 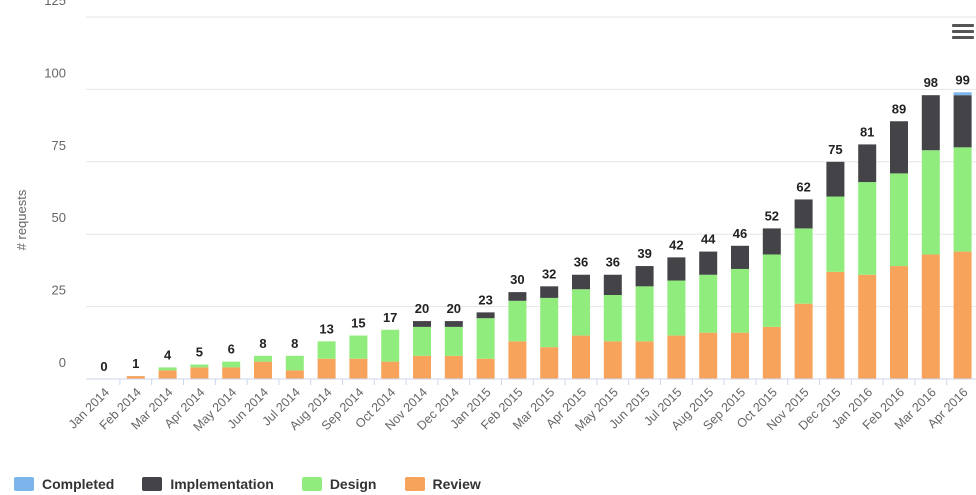 What do you see at coordinates (931, 82) in the screenshot?
I see `total-label: 98` at bounding box center [931, 82].